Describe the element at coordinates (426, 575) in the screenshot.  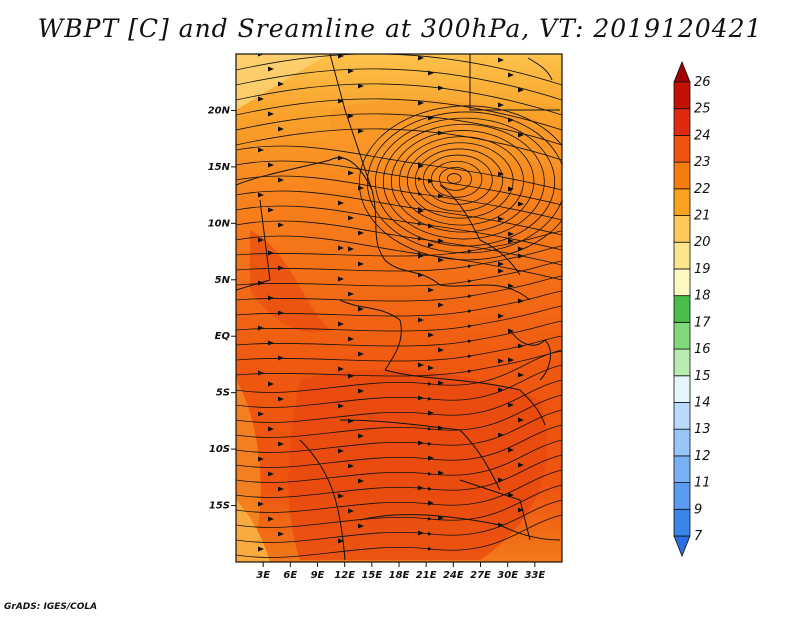
I see `lon-tick-label: 21E` at that location.